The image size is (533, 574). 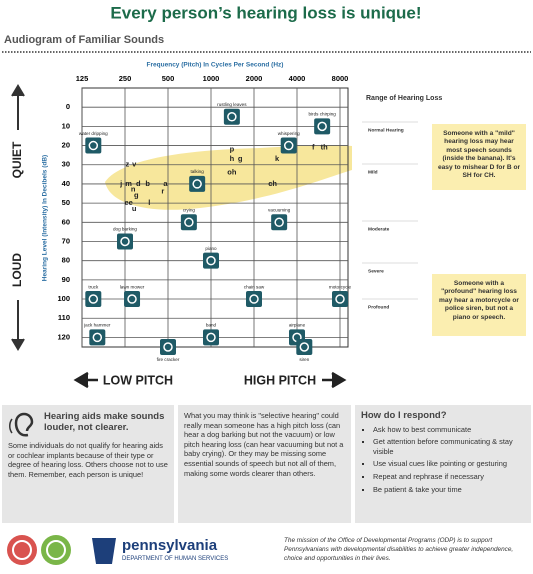 What do you see at coordinates (272, 183) in the screenshot?
I see `speech-sound: ch` at bounding box center [272, 183].